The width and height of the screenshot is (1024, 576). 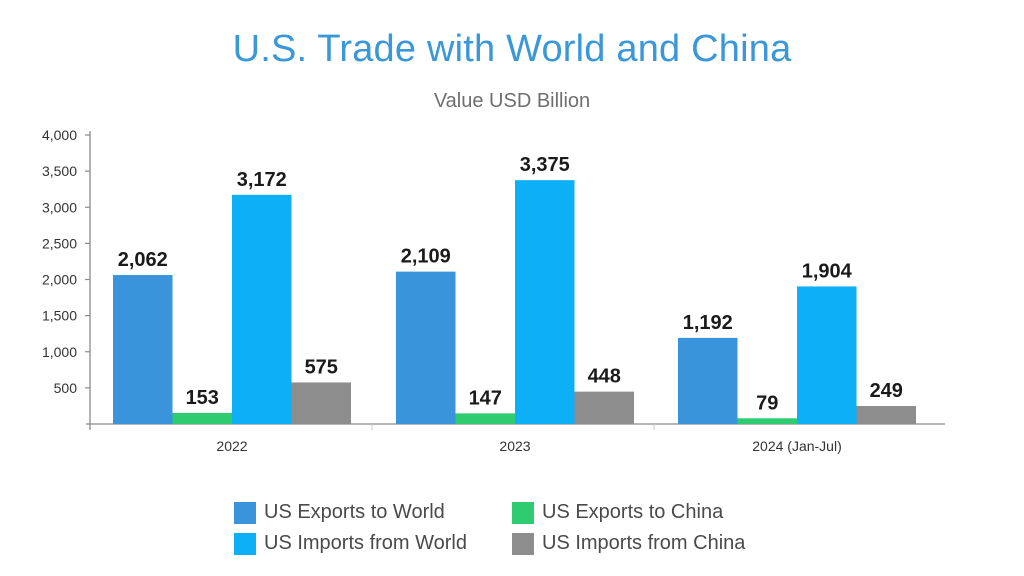 I want to click on legend-label: US Exports to World, so click(x=354, y=512).